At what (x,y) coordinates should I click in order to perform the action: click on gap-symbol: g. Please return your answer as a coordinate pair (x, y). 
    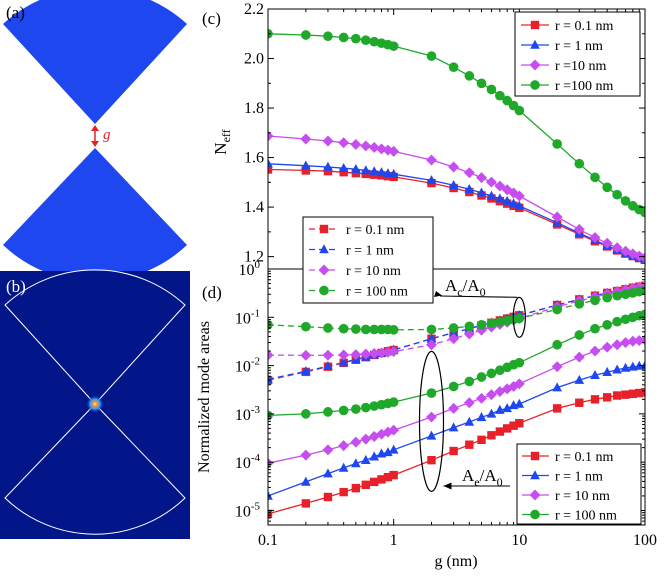
    Looking at the image, I should click on (107, 135).